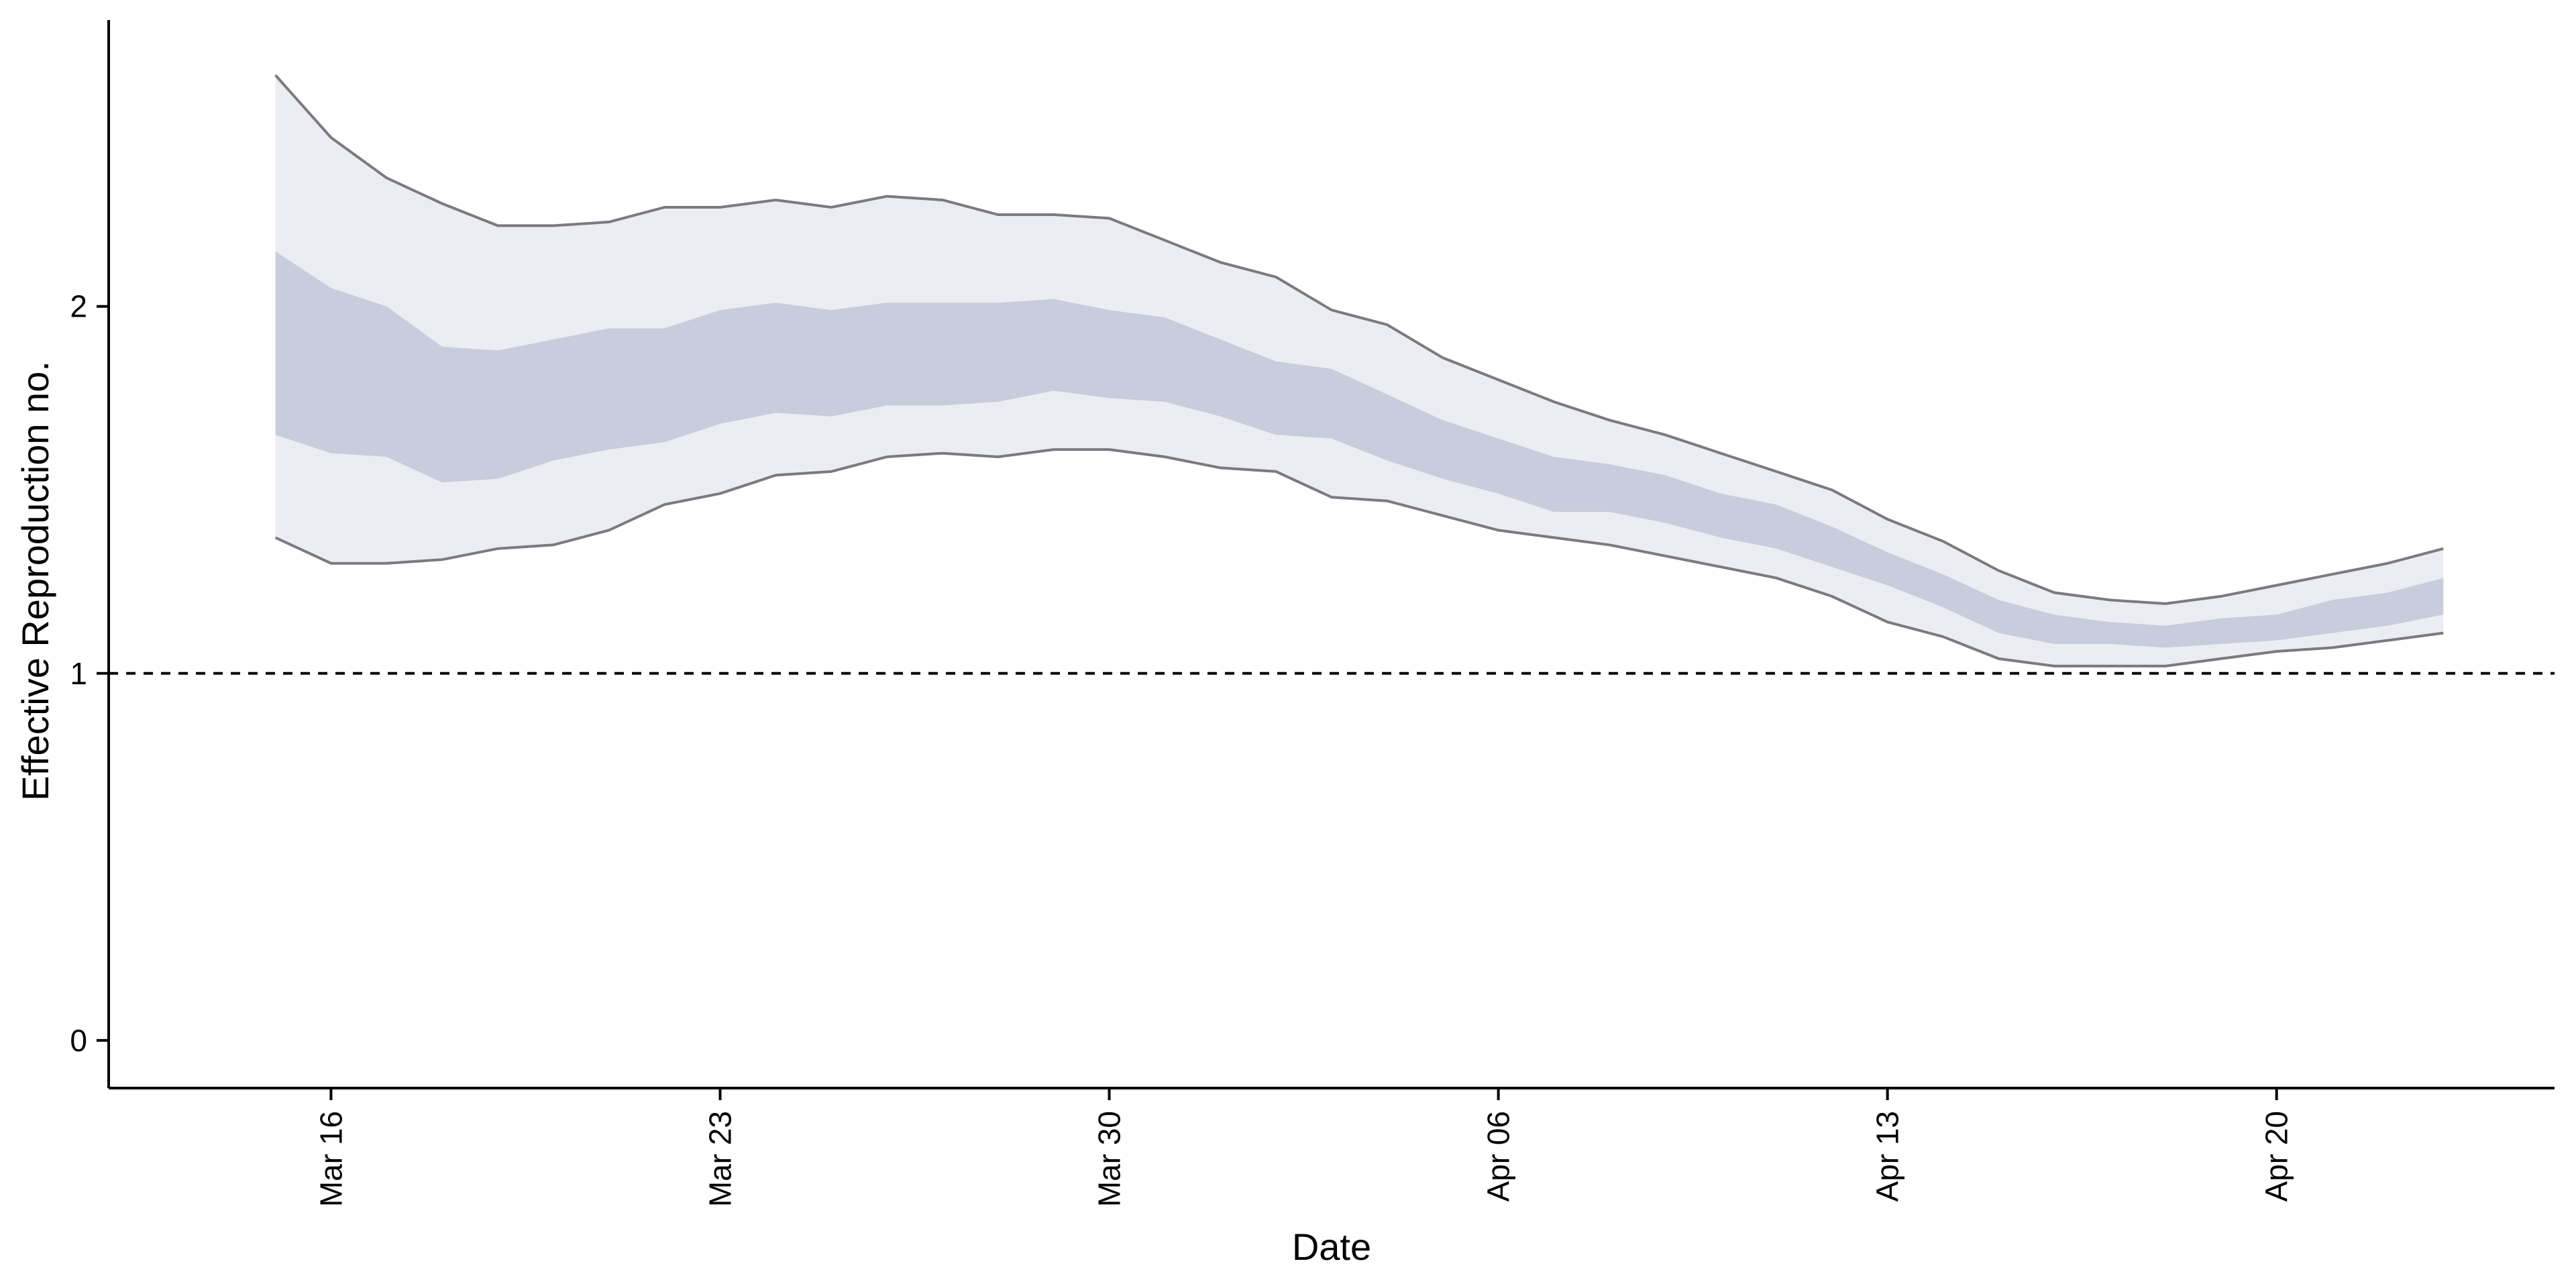 The width and height of the screenshot is (2576, 1288). What do you see at coordinates (1359, 557) in the screenshot?
I see `outer-lower-line` at bounding box center [1359, 557].